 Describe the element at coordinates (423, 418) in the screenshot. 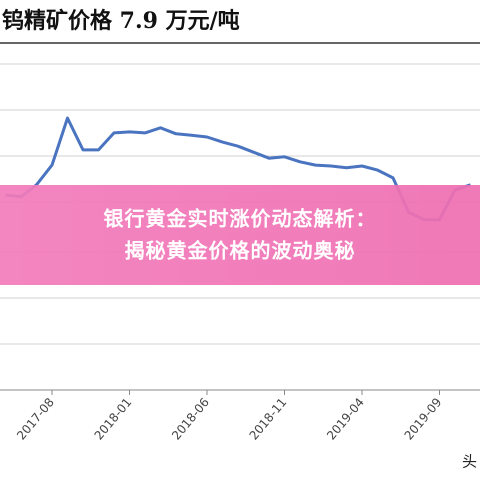

I see `x-tick-label: 2019-09` at that location.